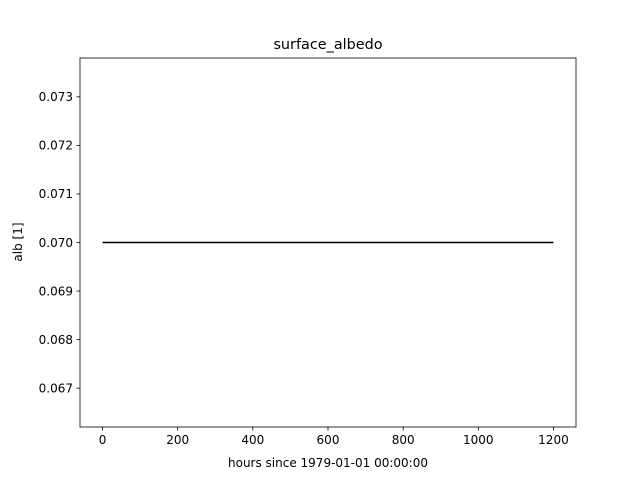  What do you see at coordinates (56, 194) in the screenshot?
I see `y-tick-label: 0.071` at bounding box center [56, 194].